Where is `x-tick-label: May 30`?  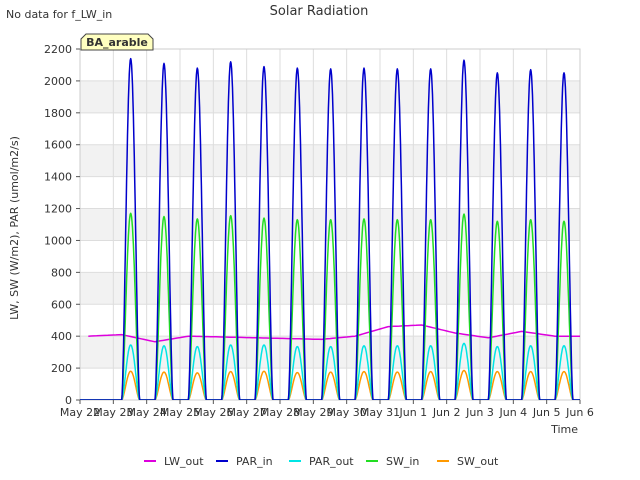
x-tick-label: May 30 is located at coordinates (347, 412).